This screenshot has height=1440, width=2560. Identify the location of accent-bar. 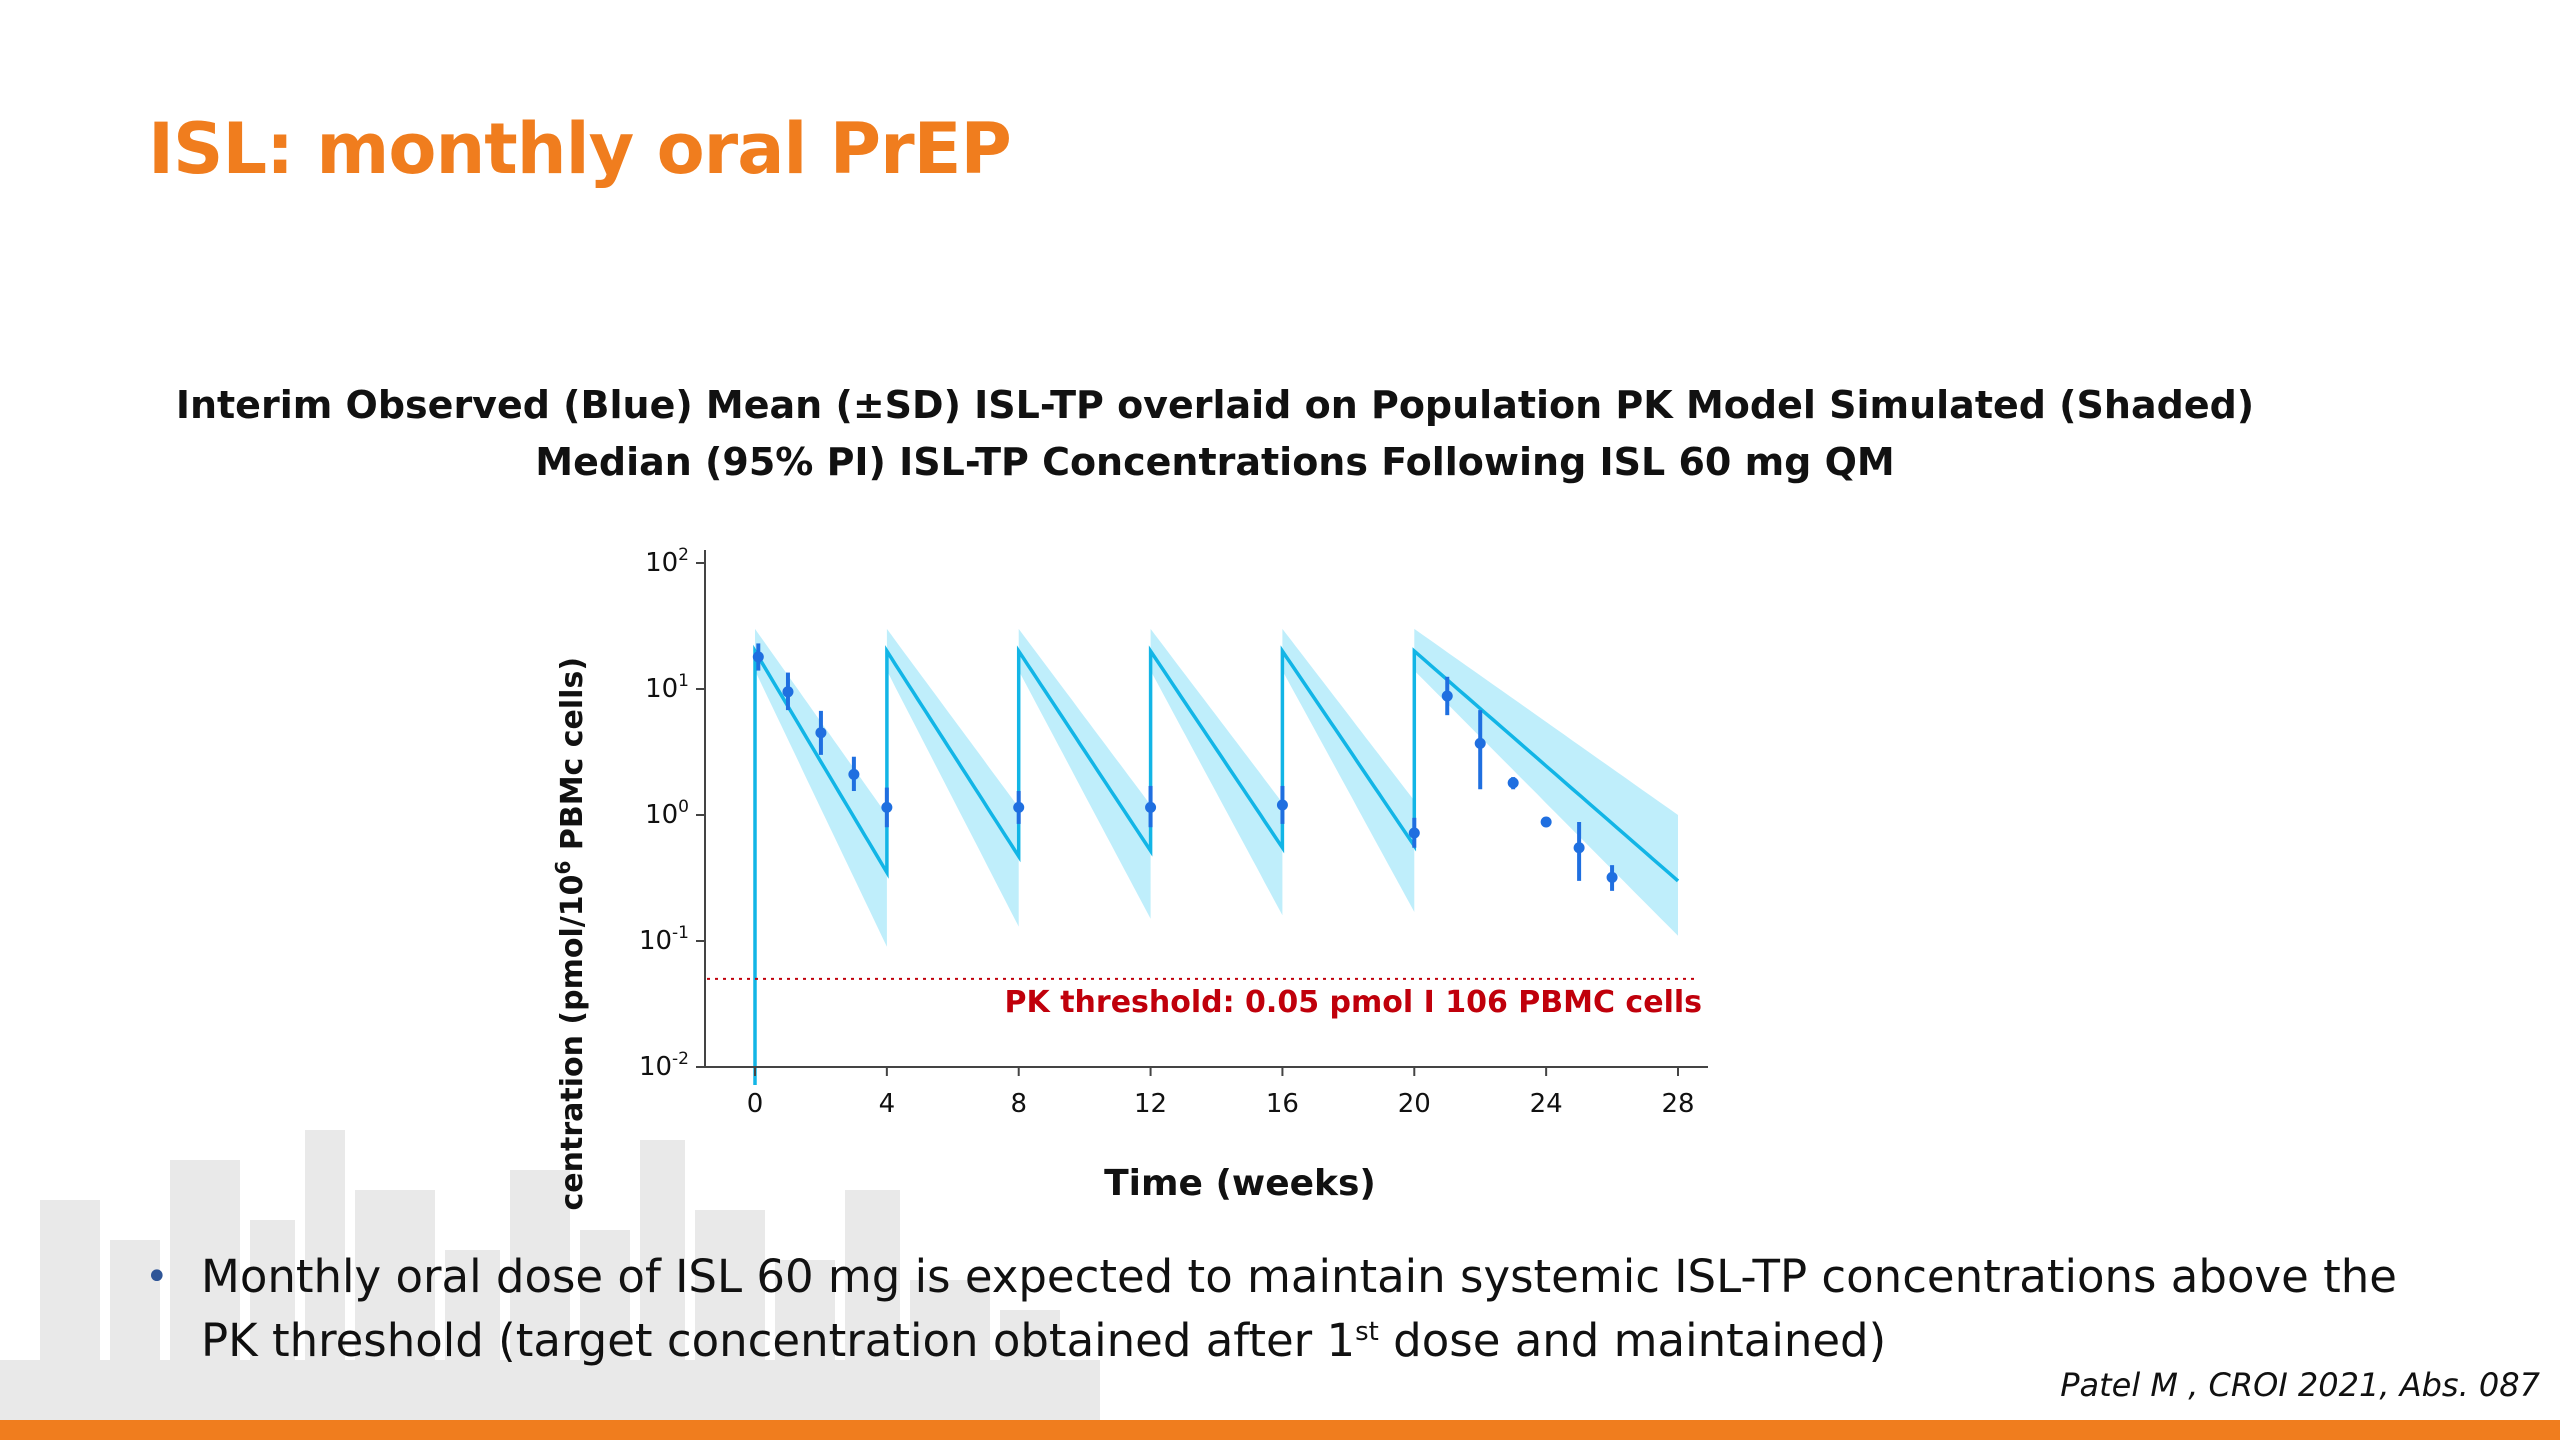
(1280, 1430).